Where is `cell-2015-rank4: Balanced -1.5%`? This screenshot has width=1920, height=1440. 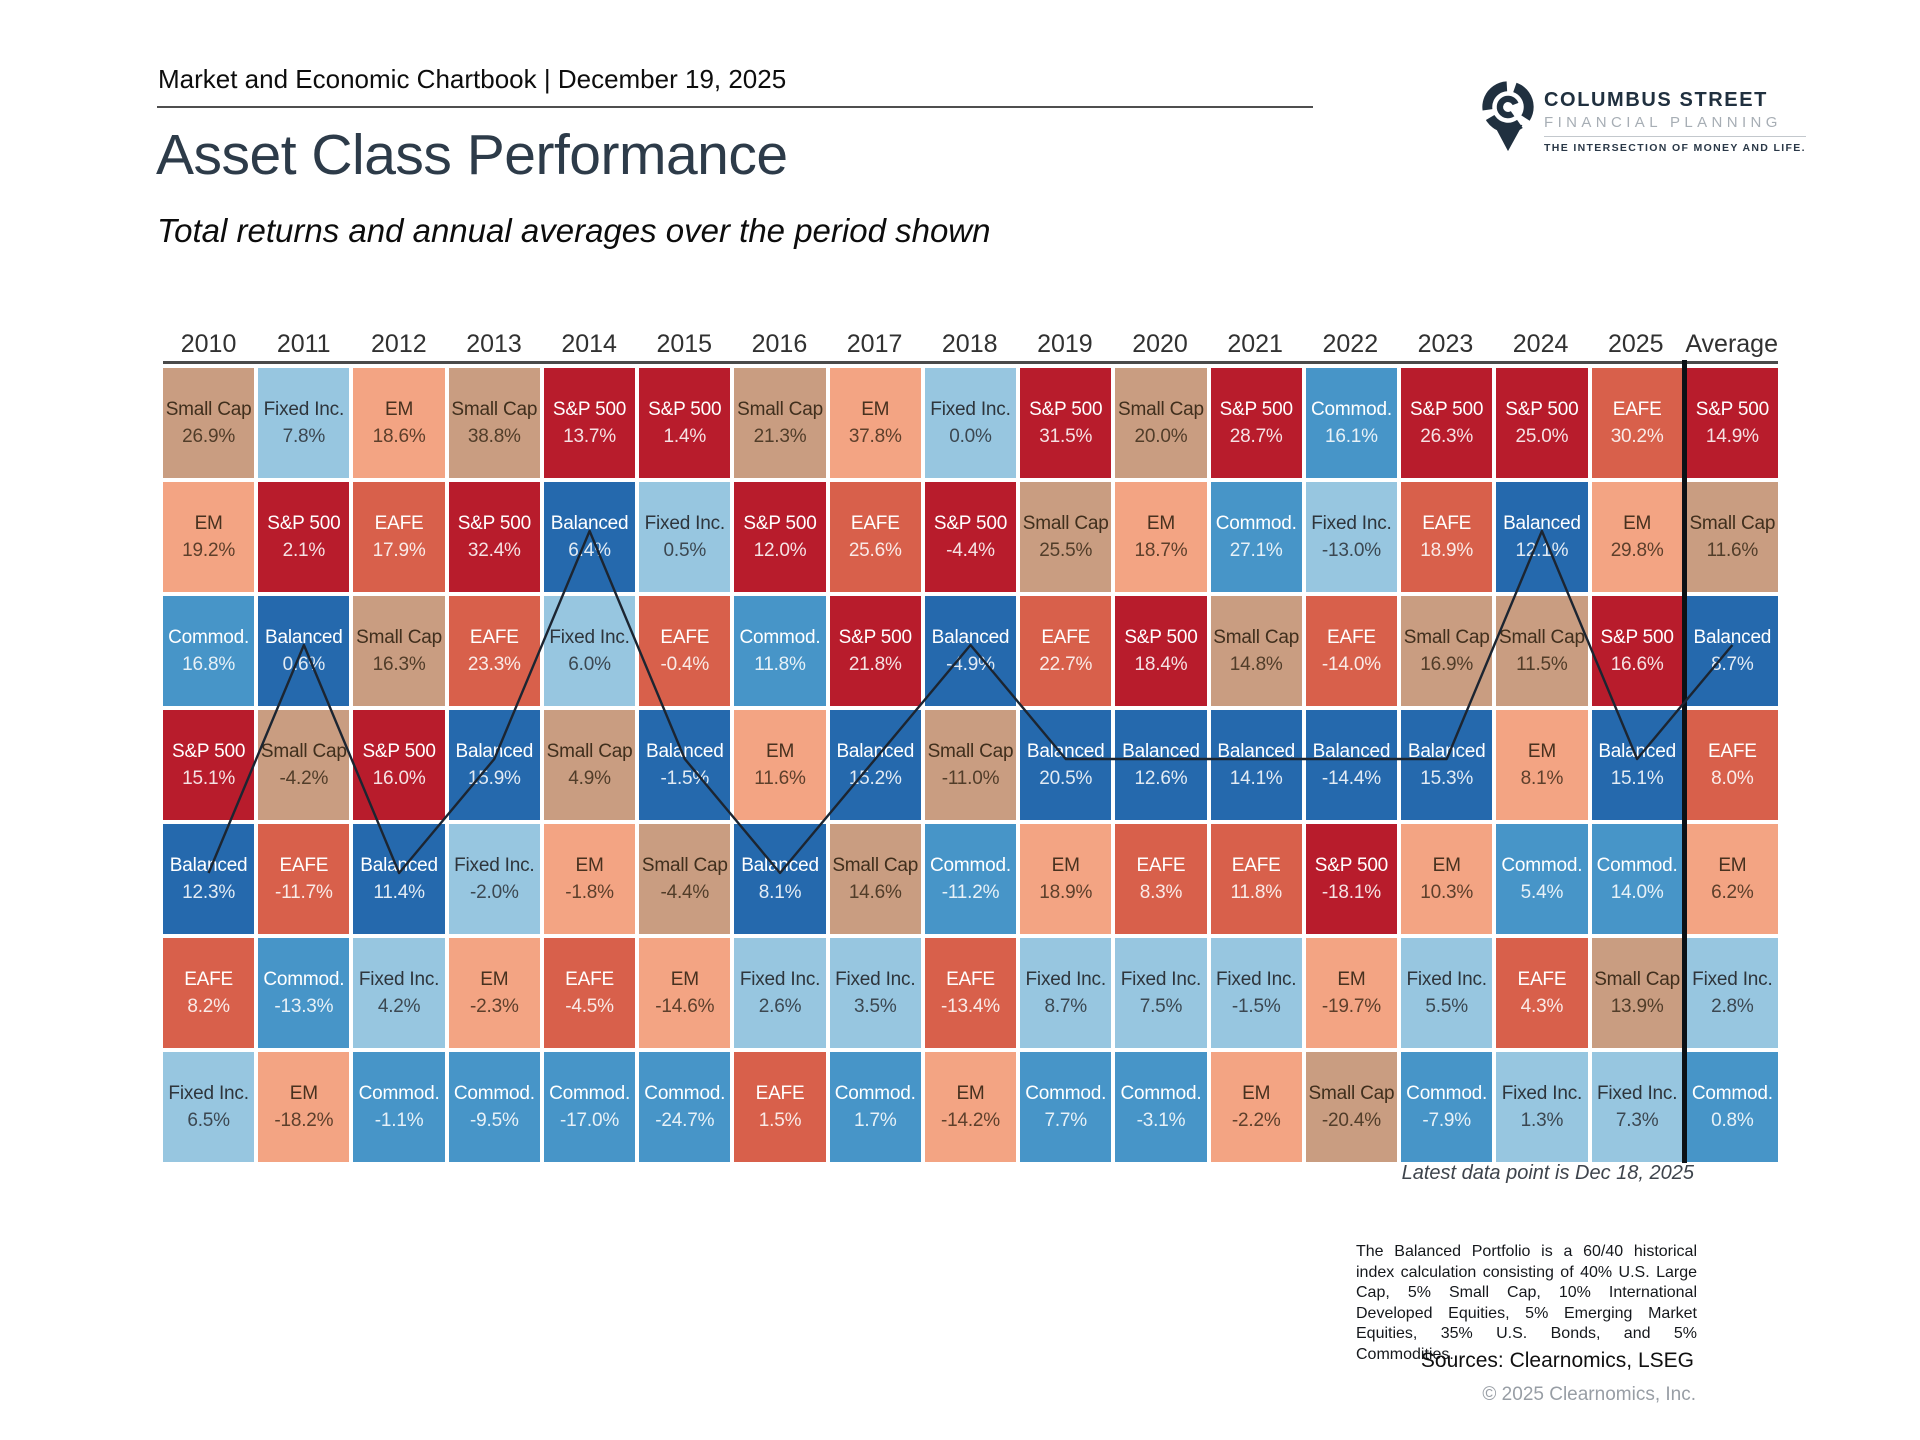 cell-2015-rank4: Balanced -1.5% is located at coordinates (685, 765).